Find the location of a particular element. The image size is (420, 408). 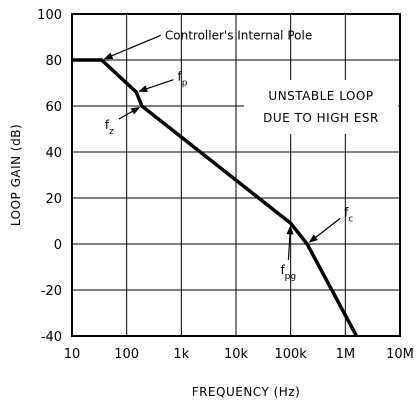

annotation-pole: Controller's Internal Pole is located at coordinates (207, 44).